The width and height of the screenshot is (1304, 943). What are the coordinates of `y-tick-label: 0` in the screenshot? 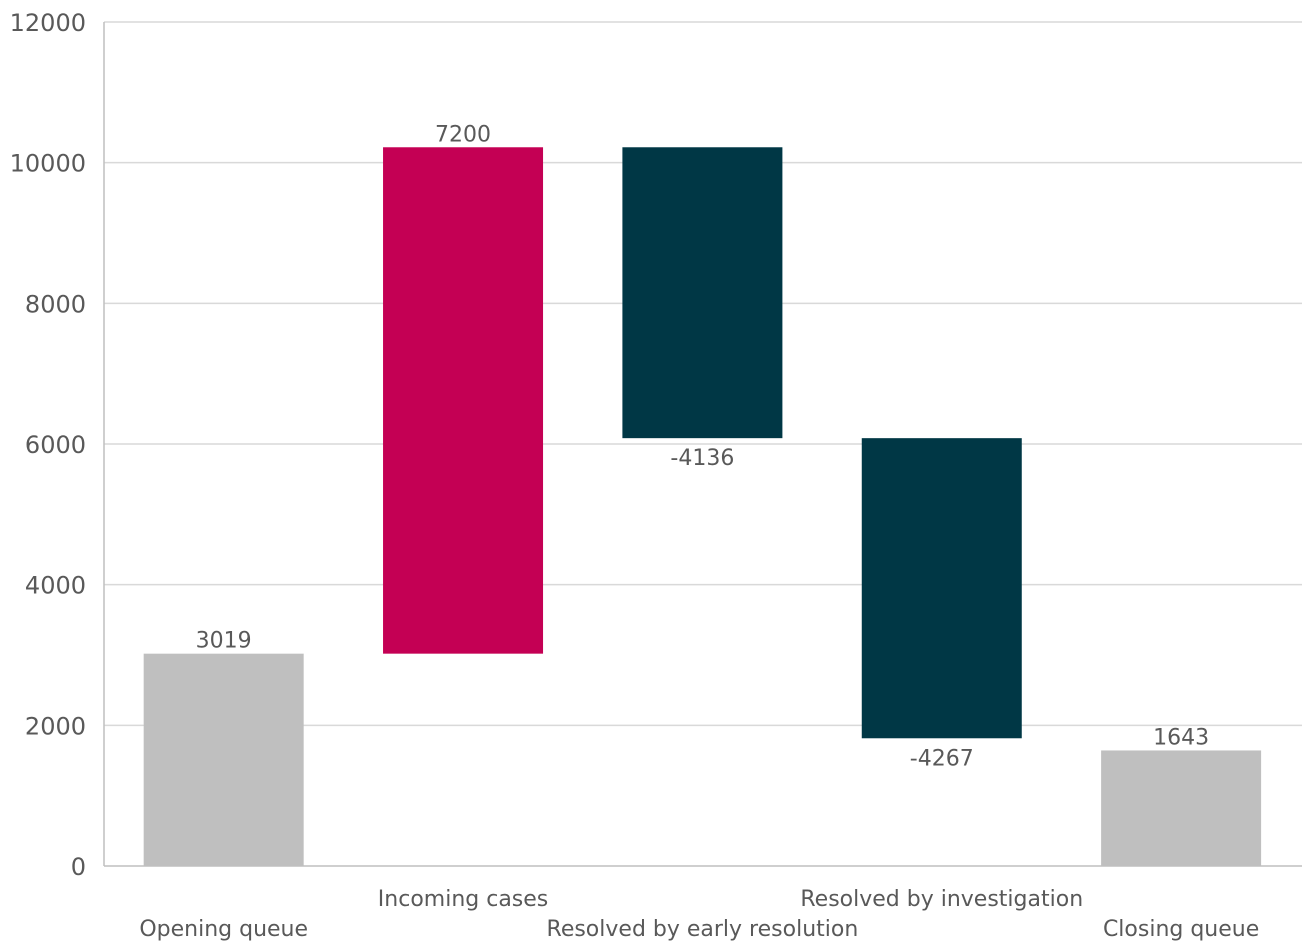 It's located at (78, 867).